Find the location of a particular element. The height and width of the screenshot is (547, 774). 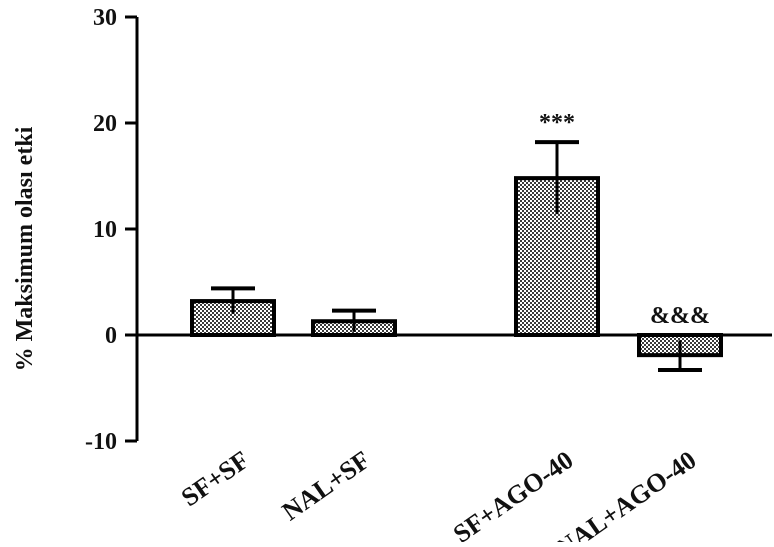

category-label-2: NAL+SF is located at coordinates (326, 485).